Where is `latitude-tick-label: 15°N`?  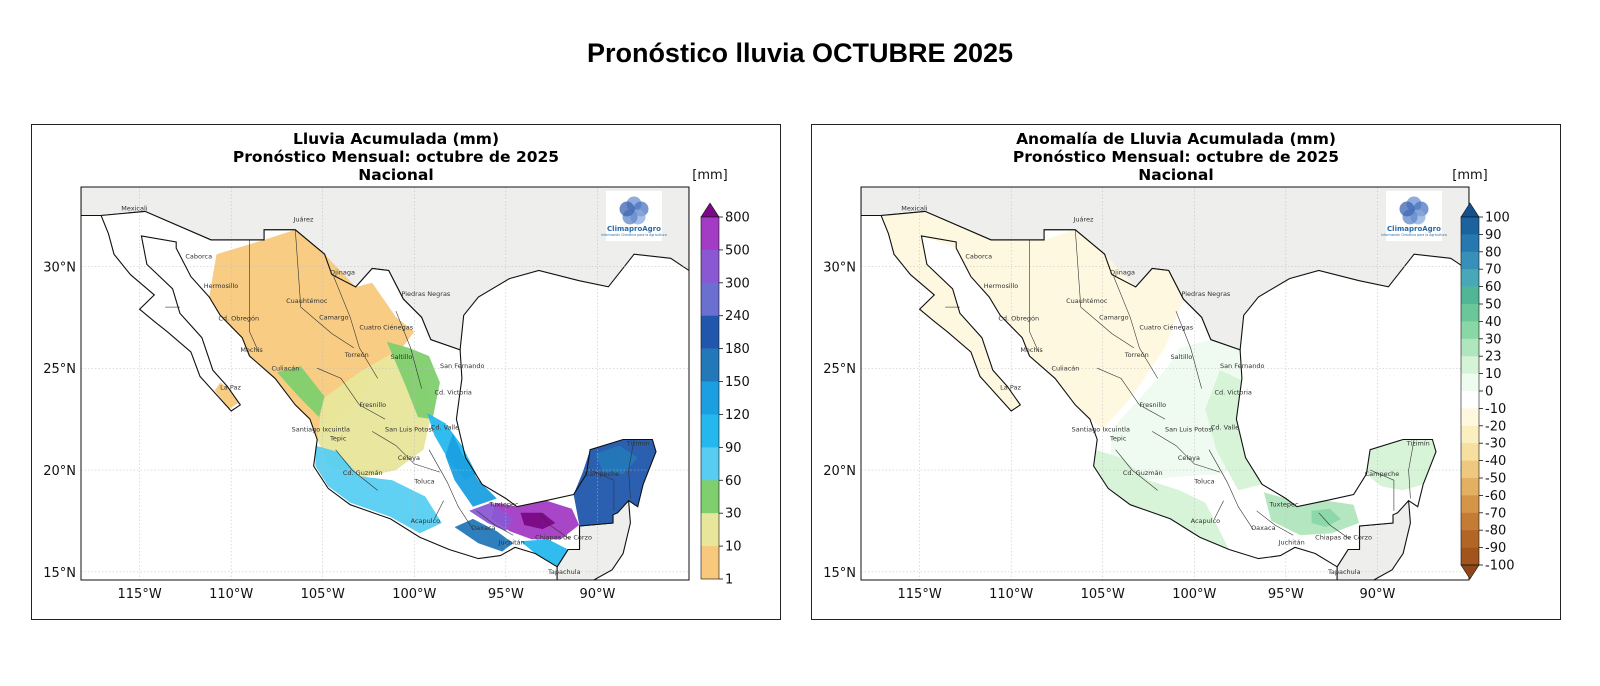
latitude-tick-label: 15°N is located at coordinates (59, 573).